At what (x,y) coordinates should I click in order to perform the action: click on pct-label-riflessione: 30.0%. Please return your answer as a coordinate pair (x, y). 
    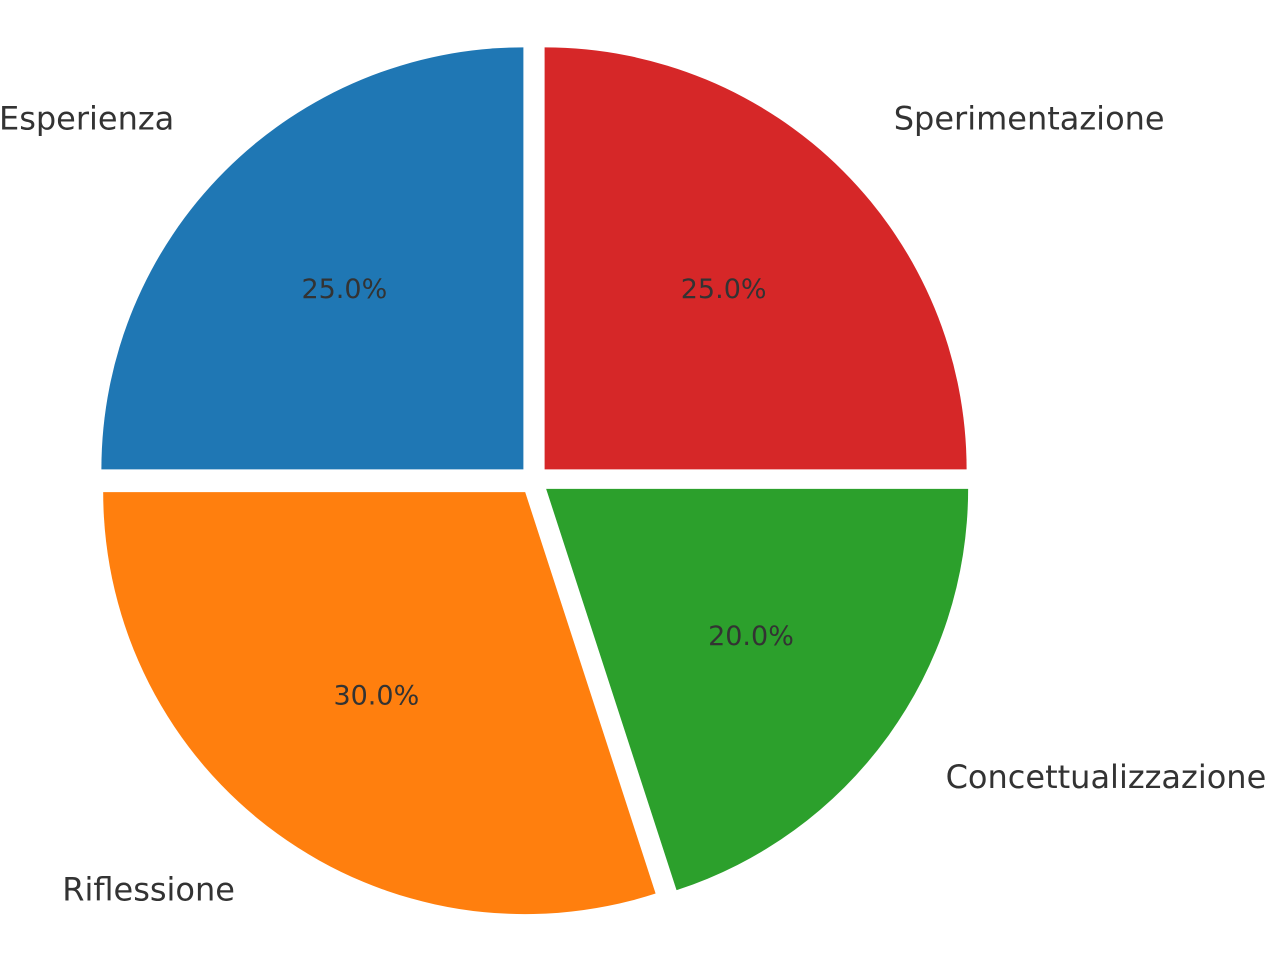
    Looking at the image, I should click on (376, 695).